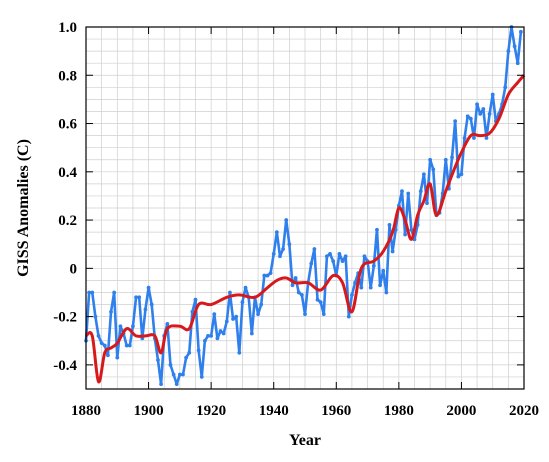  What do you see at coordinates (74, 269) in the screenshot?
I see `y-tick-label: 0` at bounding box center [74, 269].